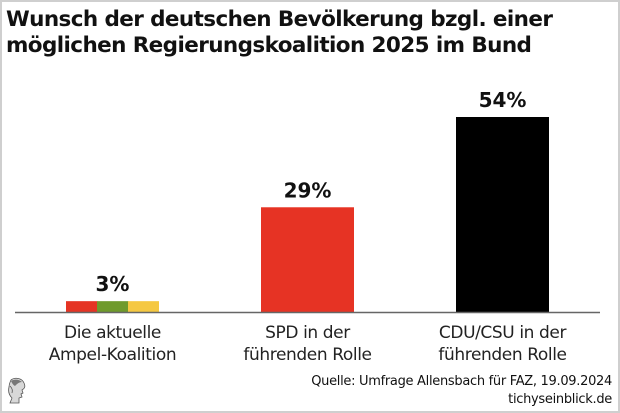 Image resolution: width=620 pixels, height=413 pixels. I want to click on category-tick-label: SPD in der, so click(307, 333).